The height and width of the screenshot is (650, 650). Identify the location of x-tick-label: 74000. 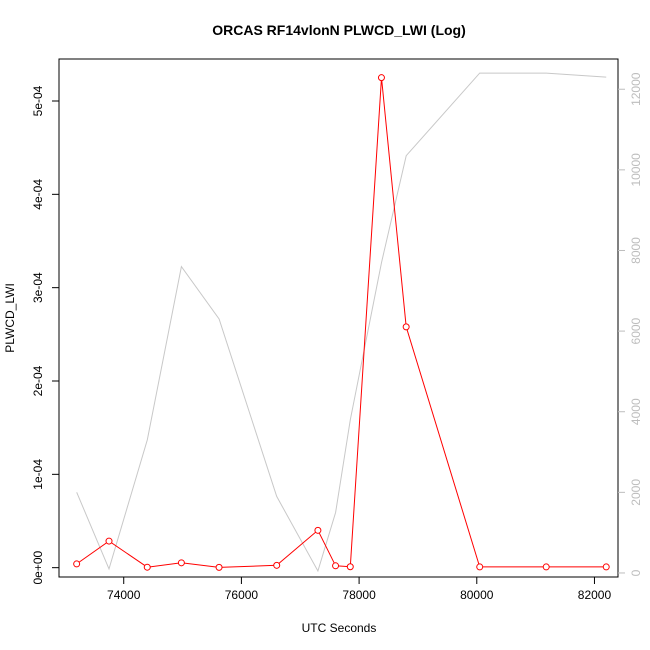
(124, 595).